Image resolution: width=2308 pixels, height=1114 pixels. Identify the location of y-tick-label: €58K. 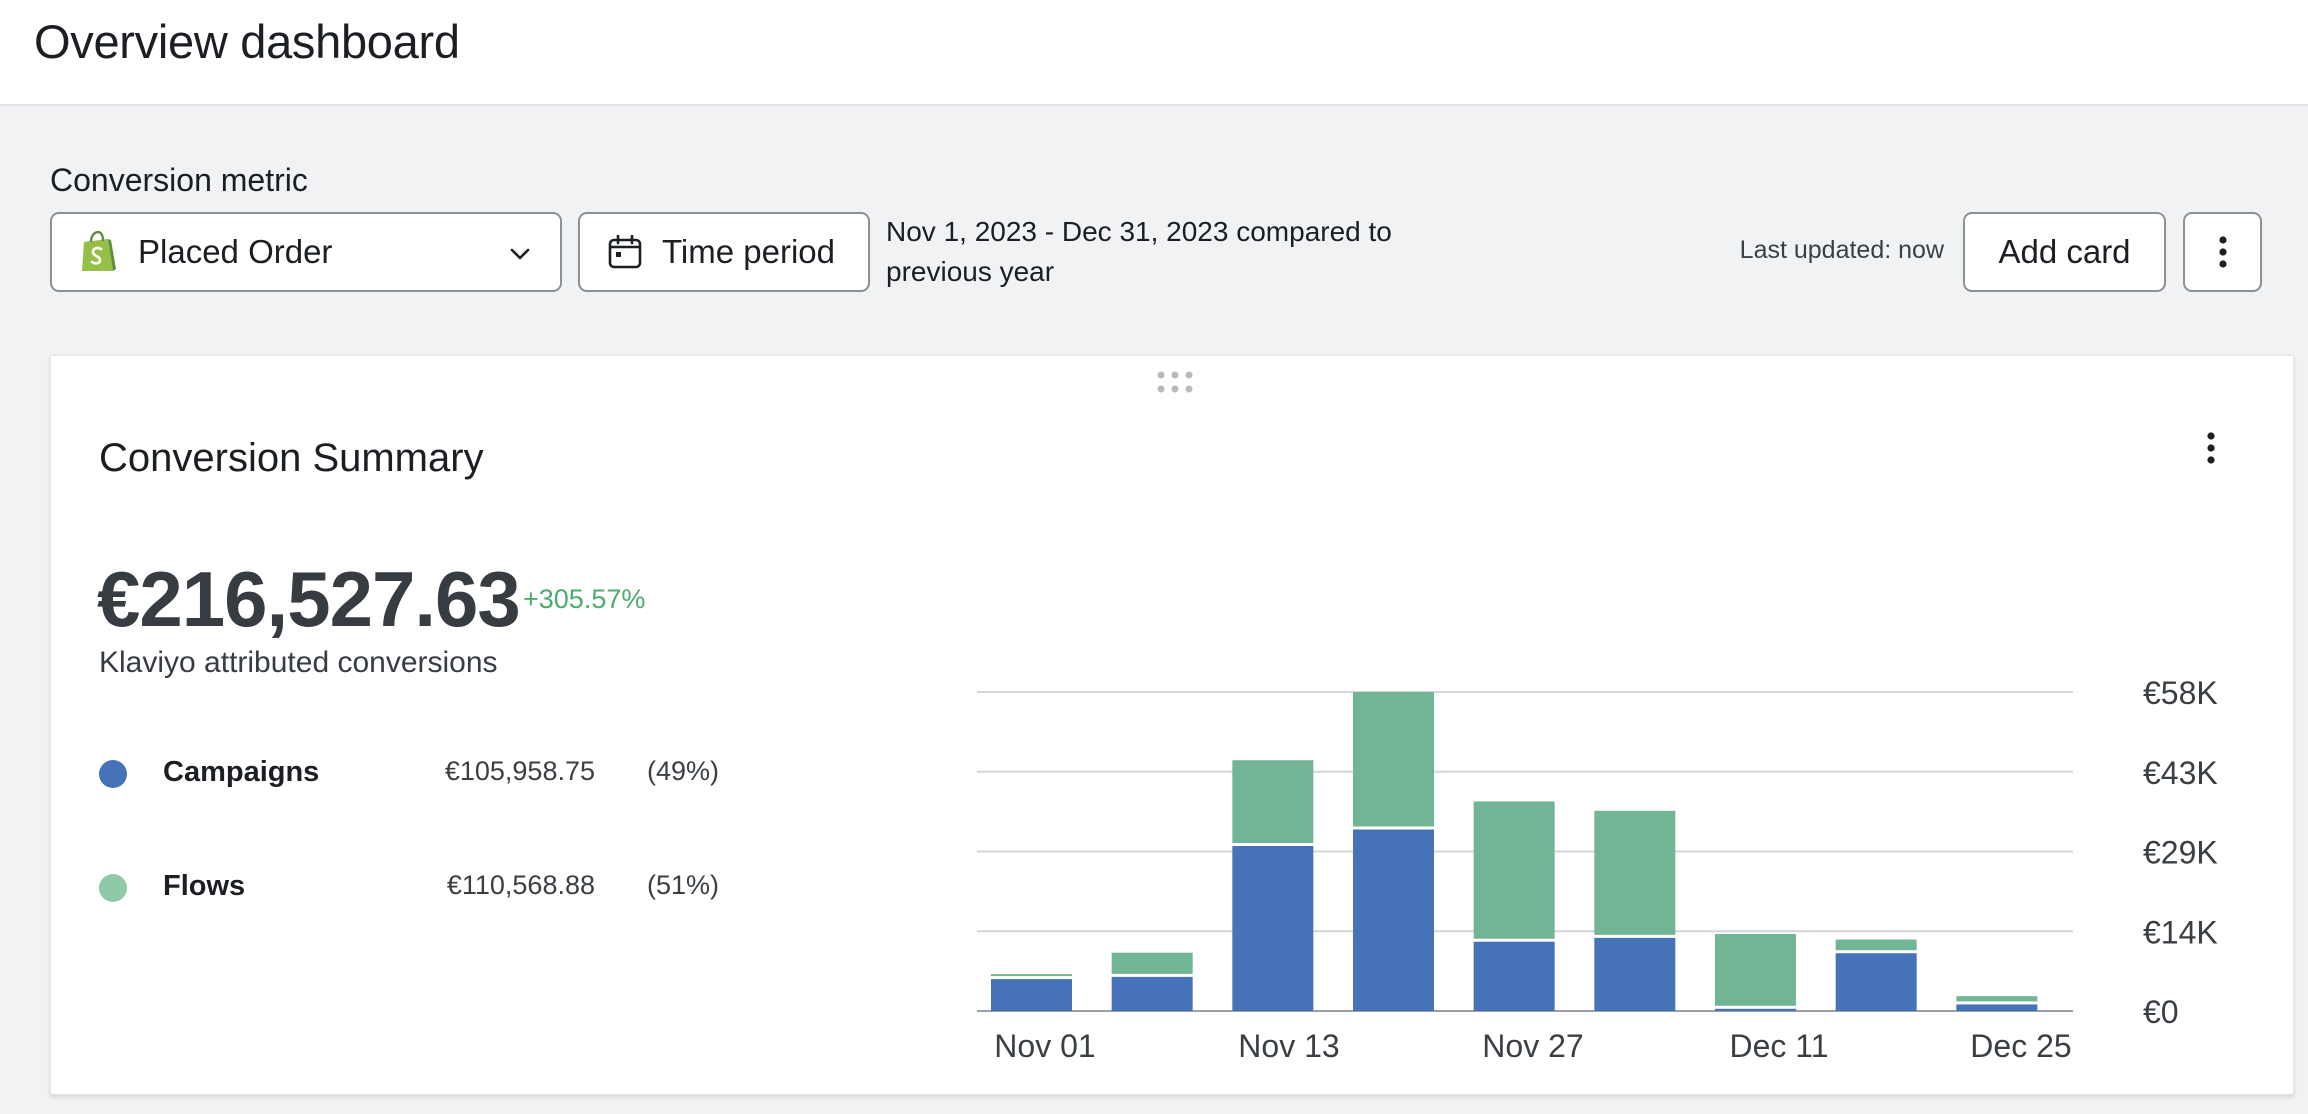
(2180, 693).